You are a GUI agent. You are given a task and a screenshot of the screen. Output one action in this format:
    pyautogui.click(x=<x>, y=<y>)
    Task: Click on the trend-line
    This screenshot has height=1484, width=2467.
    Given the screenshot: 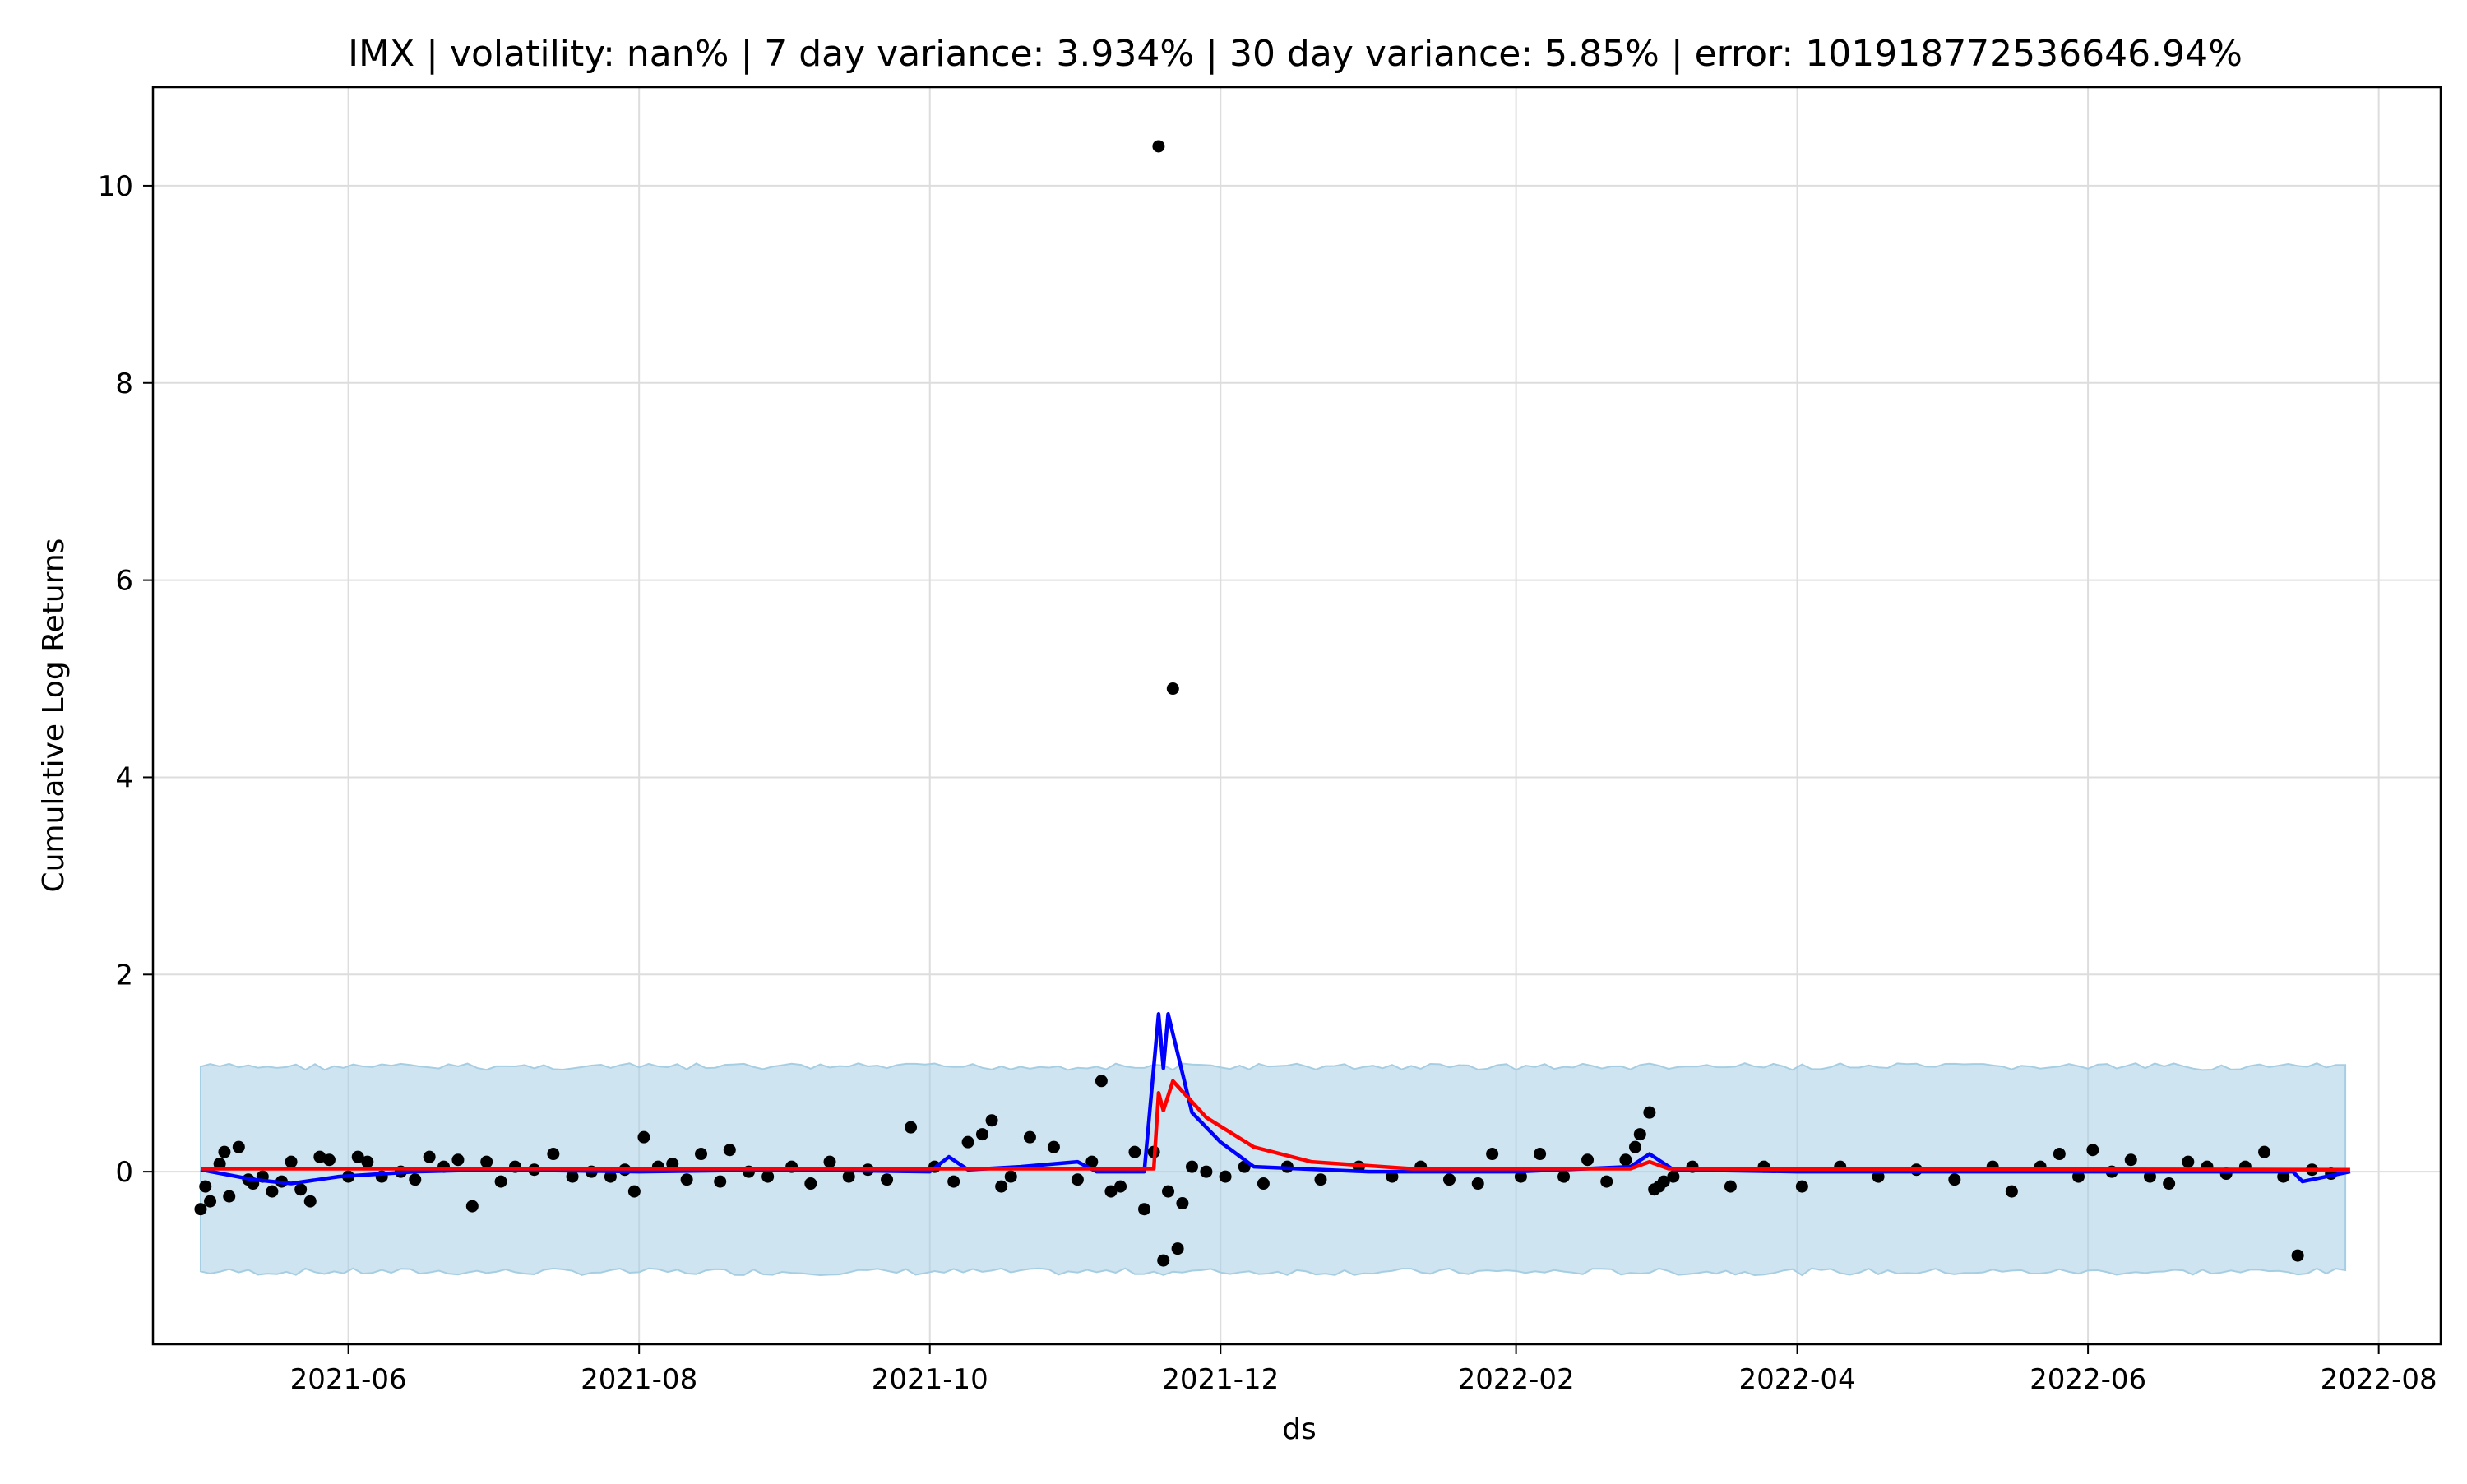 What is the action you would take?
    pyautogui.click(x=1275, y=1126)
    